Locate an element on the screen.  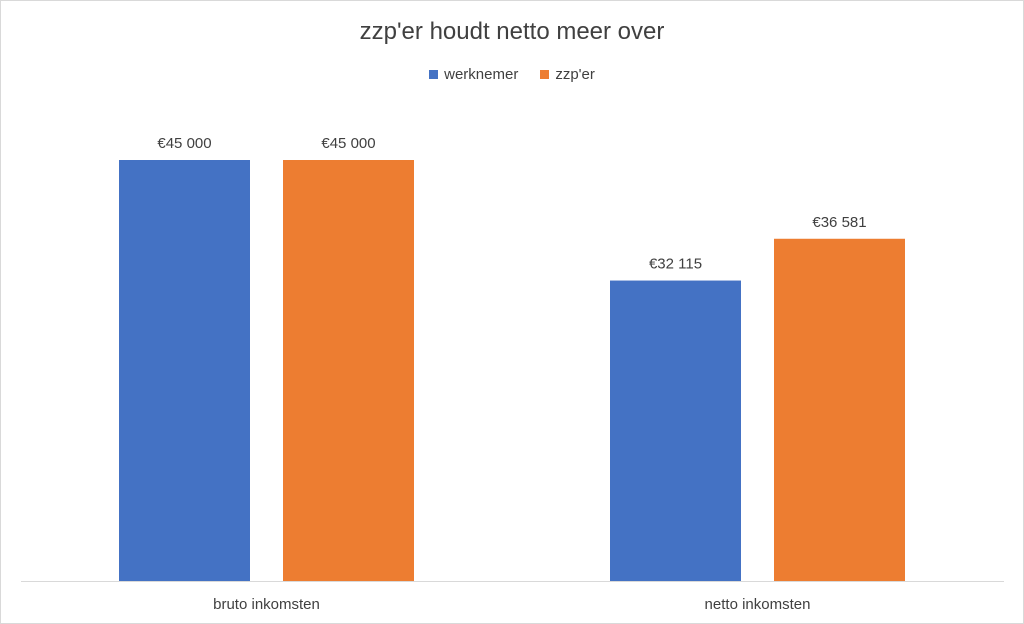
bar-zzper-bruto-inkomsten is located at coordinates (348, 370).